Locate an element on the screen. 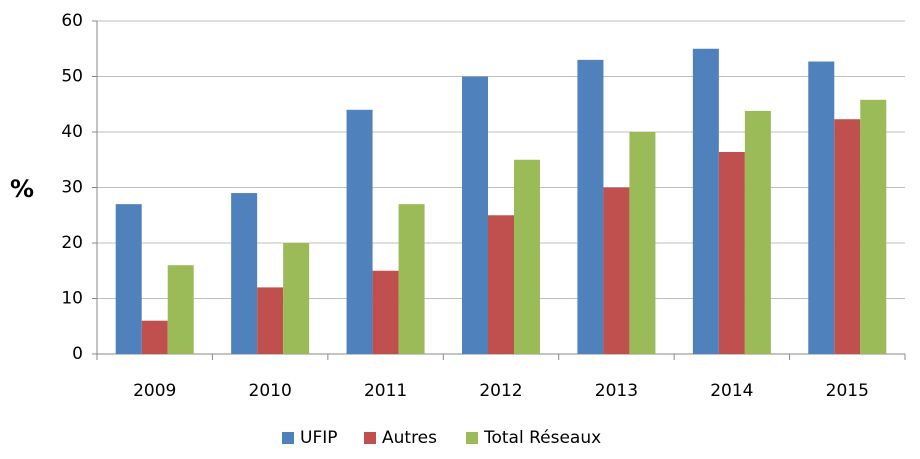  legend-label: Autres is located at coordinates (409, 438).